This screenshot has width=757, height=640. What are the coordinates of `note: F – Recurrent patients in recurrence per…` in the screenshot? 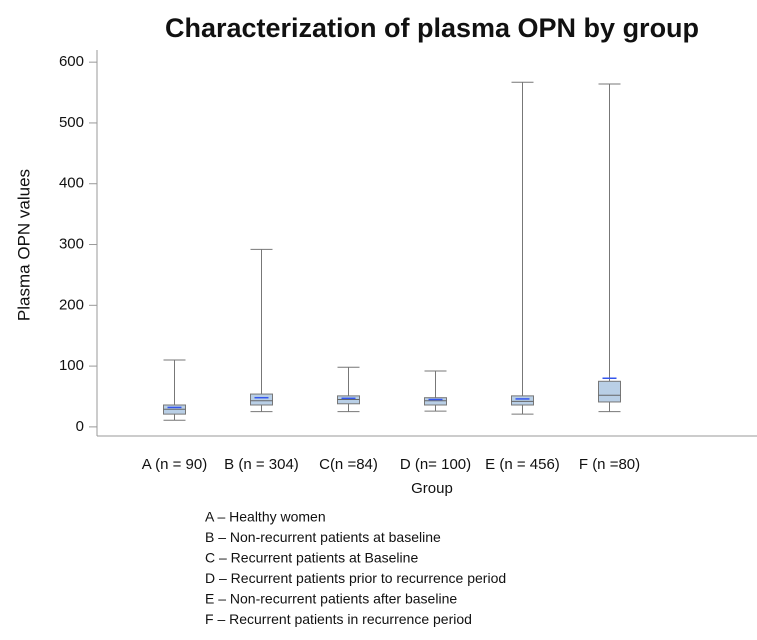 It's located at (338, 619).